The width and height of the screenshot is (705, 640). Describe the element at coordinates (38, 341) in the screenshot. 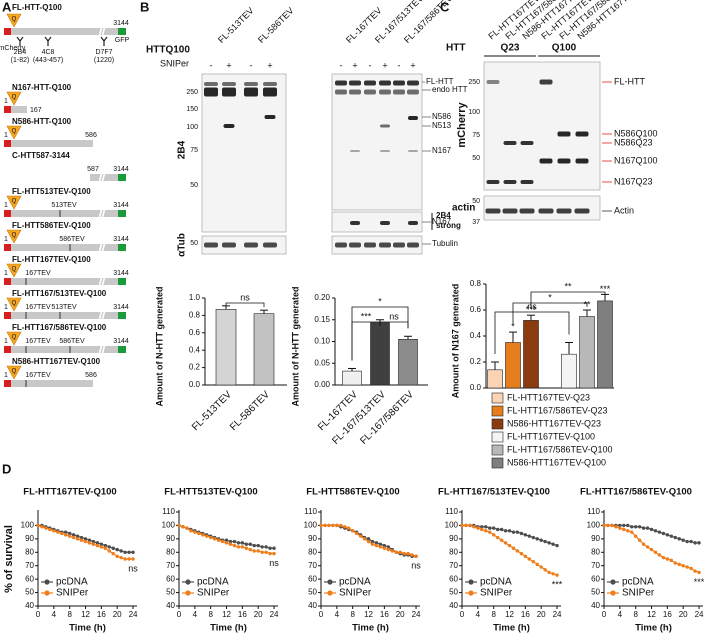

I see `construct-label: 167TEV` at that location.